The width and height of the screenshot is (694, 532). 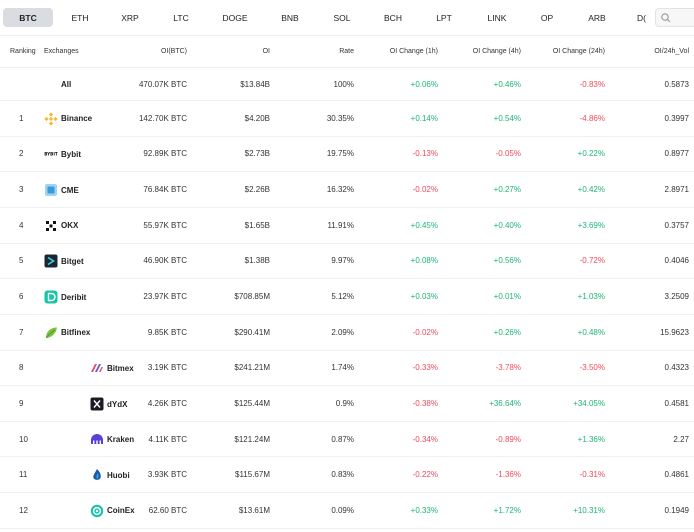 I want to click on search-input, so click(x=674, y=17).